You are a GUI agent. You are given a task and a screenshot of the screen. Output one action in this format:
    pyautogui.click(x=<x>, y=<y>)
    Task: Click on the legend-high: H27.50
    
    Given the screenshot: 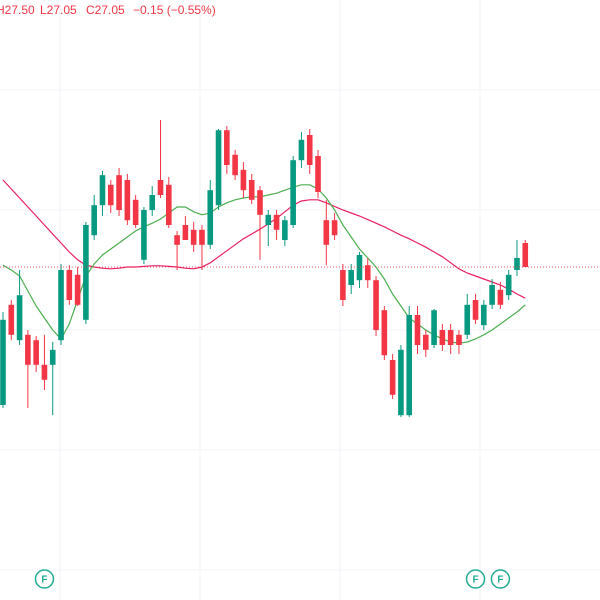 What is the action you would take?
    pyautogui.click(x=17, y=10)
    